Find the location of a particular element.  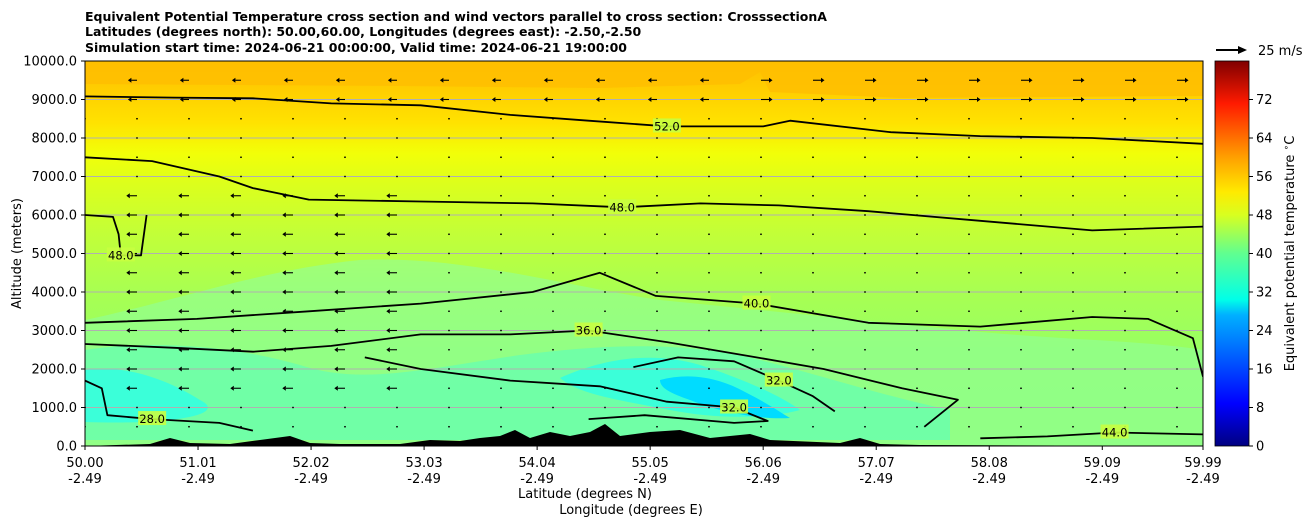

x-axis-label-lon: Longitude (degrees E) is located at coordinates (631, 510).